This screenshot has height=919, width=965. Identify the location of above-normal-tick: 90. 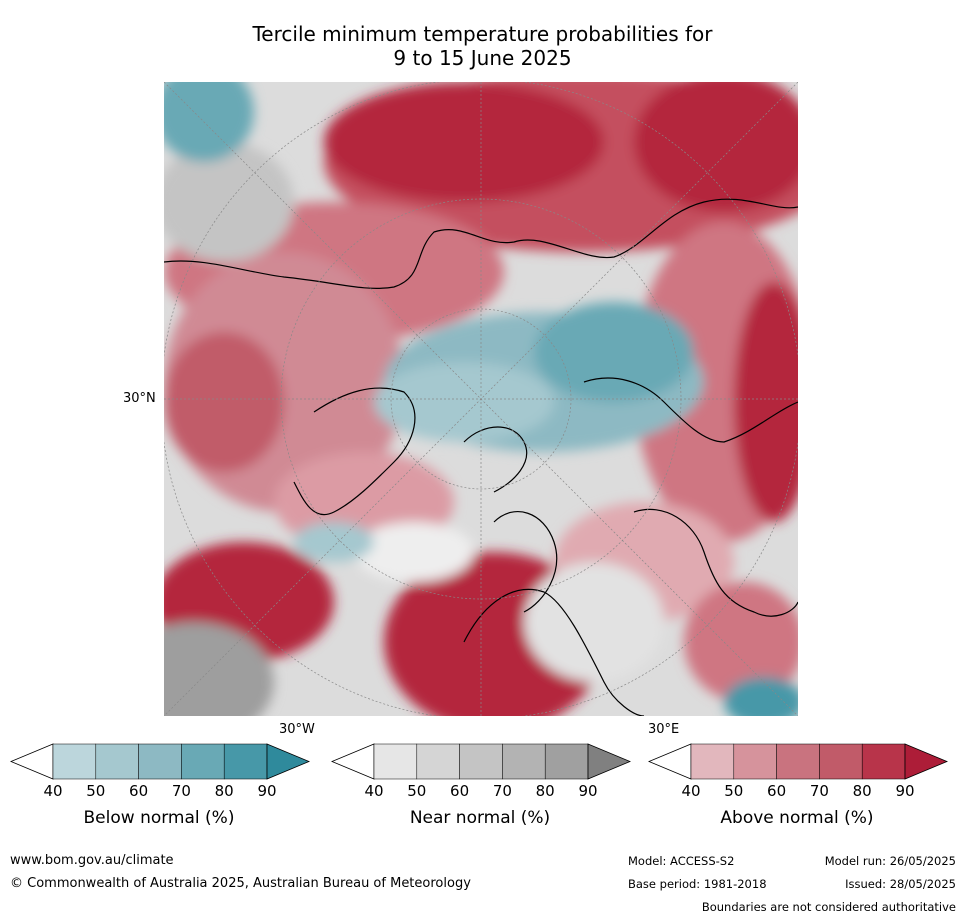
(905, 791).